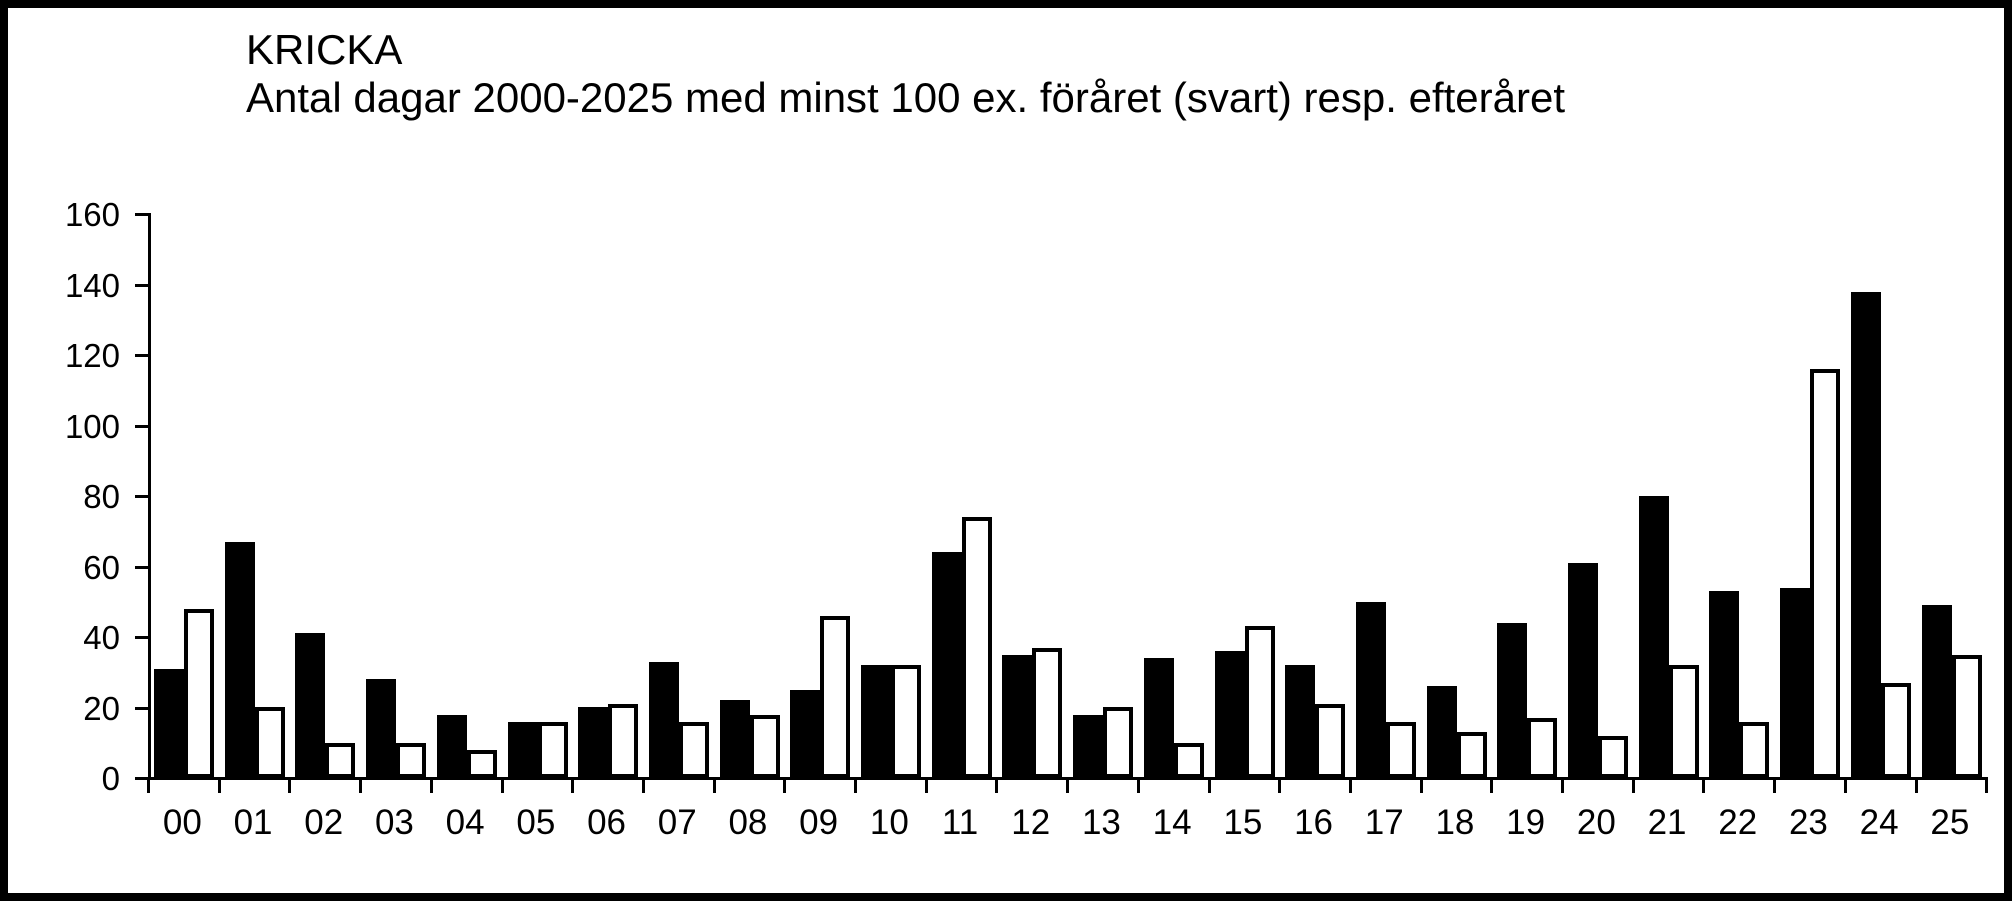 The image size is (2012, 901). I want to click on x-axis-label-15: 15, so click(1243, 822).